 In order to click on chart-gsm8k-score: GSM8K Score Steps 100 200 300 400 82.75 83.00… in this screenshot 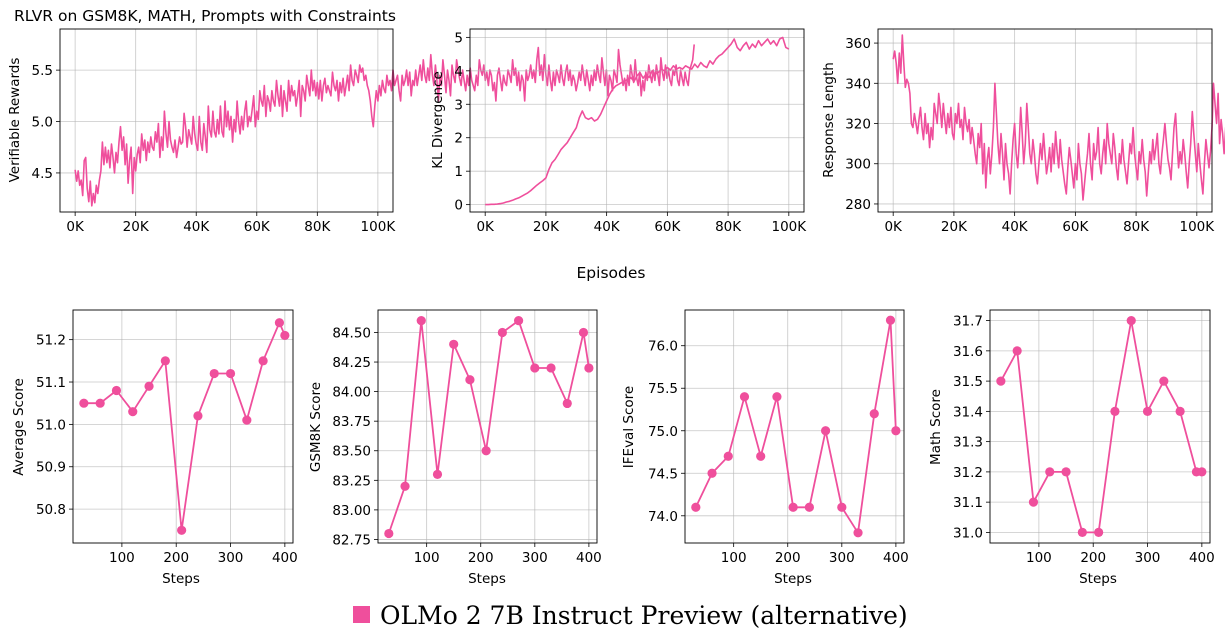, I will do `click(455, 448)`.